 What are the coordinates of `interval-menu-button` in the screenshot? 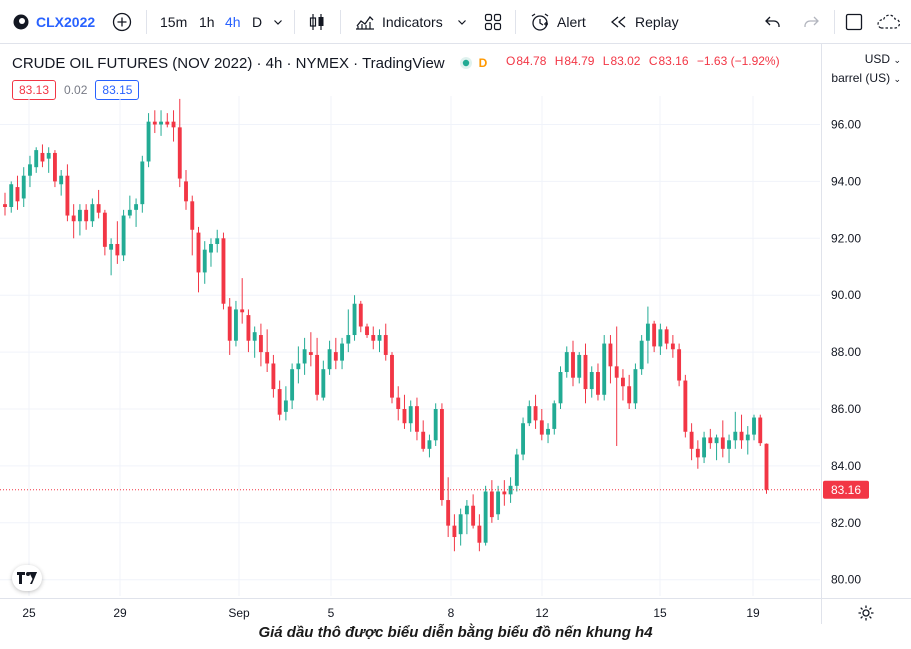 It's located at (278, 22).